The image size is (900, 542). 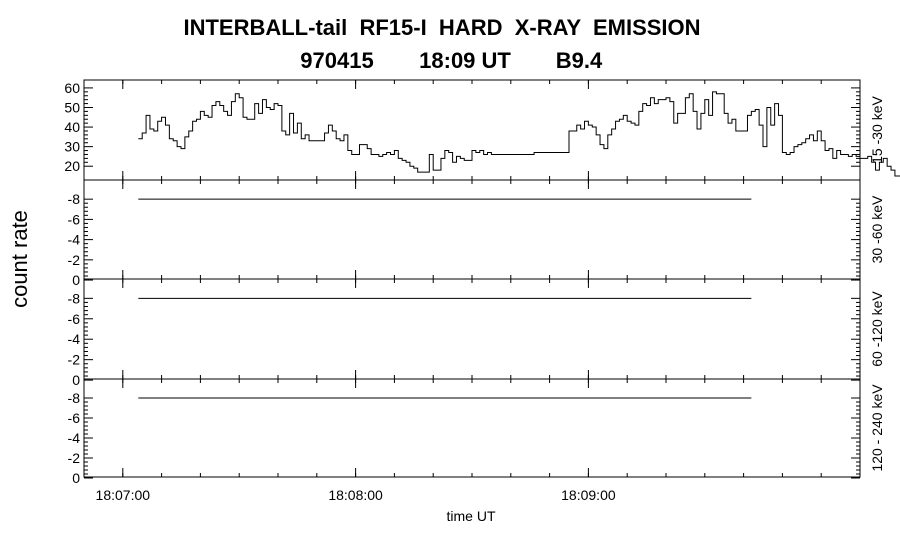 What do you see at coordinates (471, 516) in the screenshot?
I see `x-axis-label: time UT` at bounding box center [471, 516].